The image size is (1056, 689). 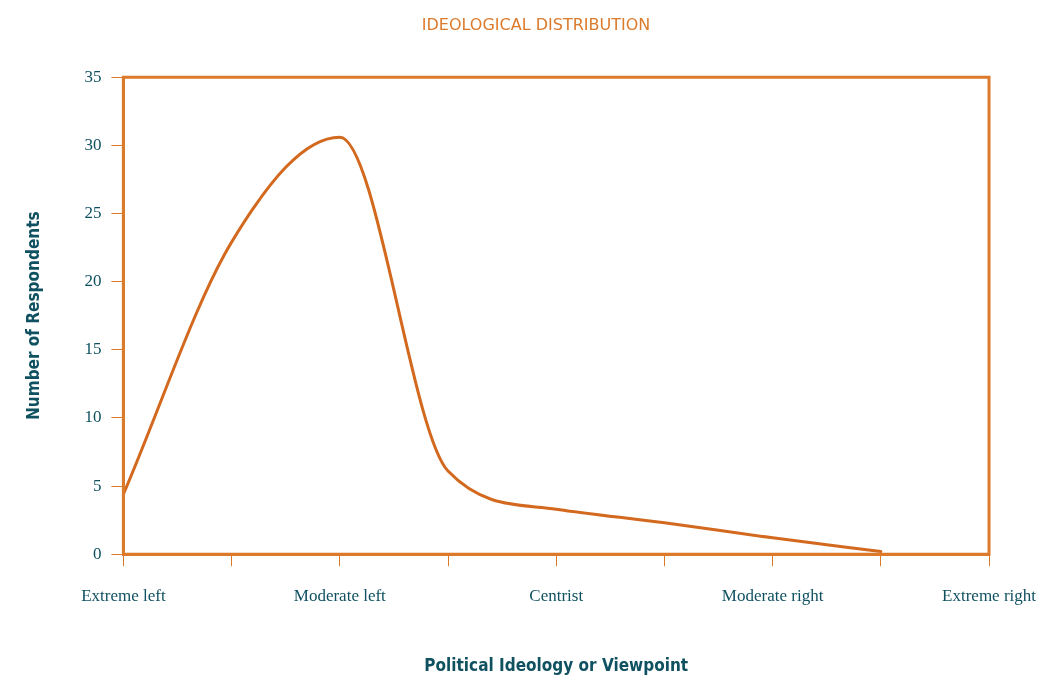 What do you see at coordinates (93, 349) in the screenshot?
I see `y-tick-label: 15` at bounding box center [93, 349].